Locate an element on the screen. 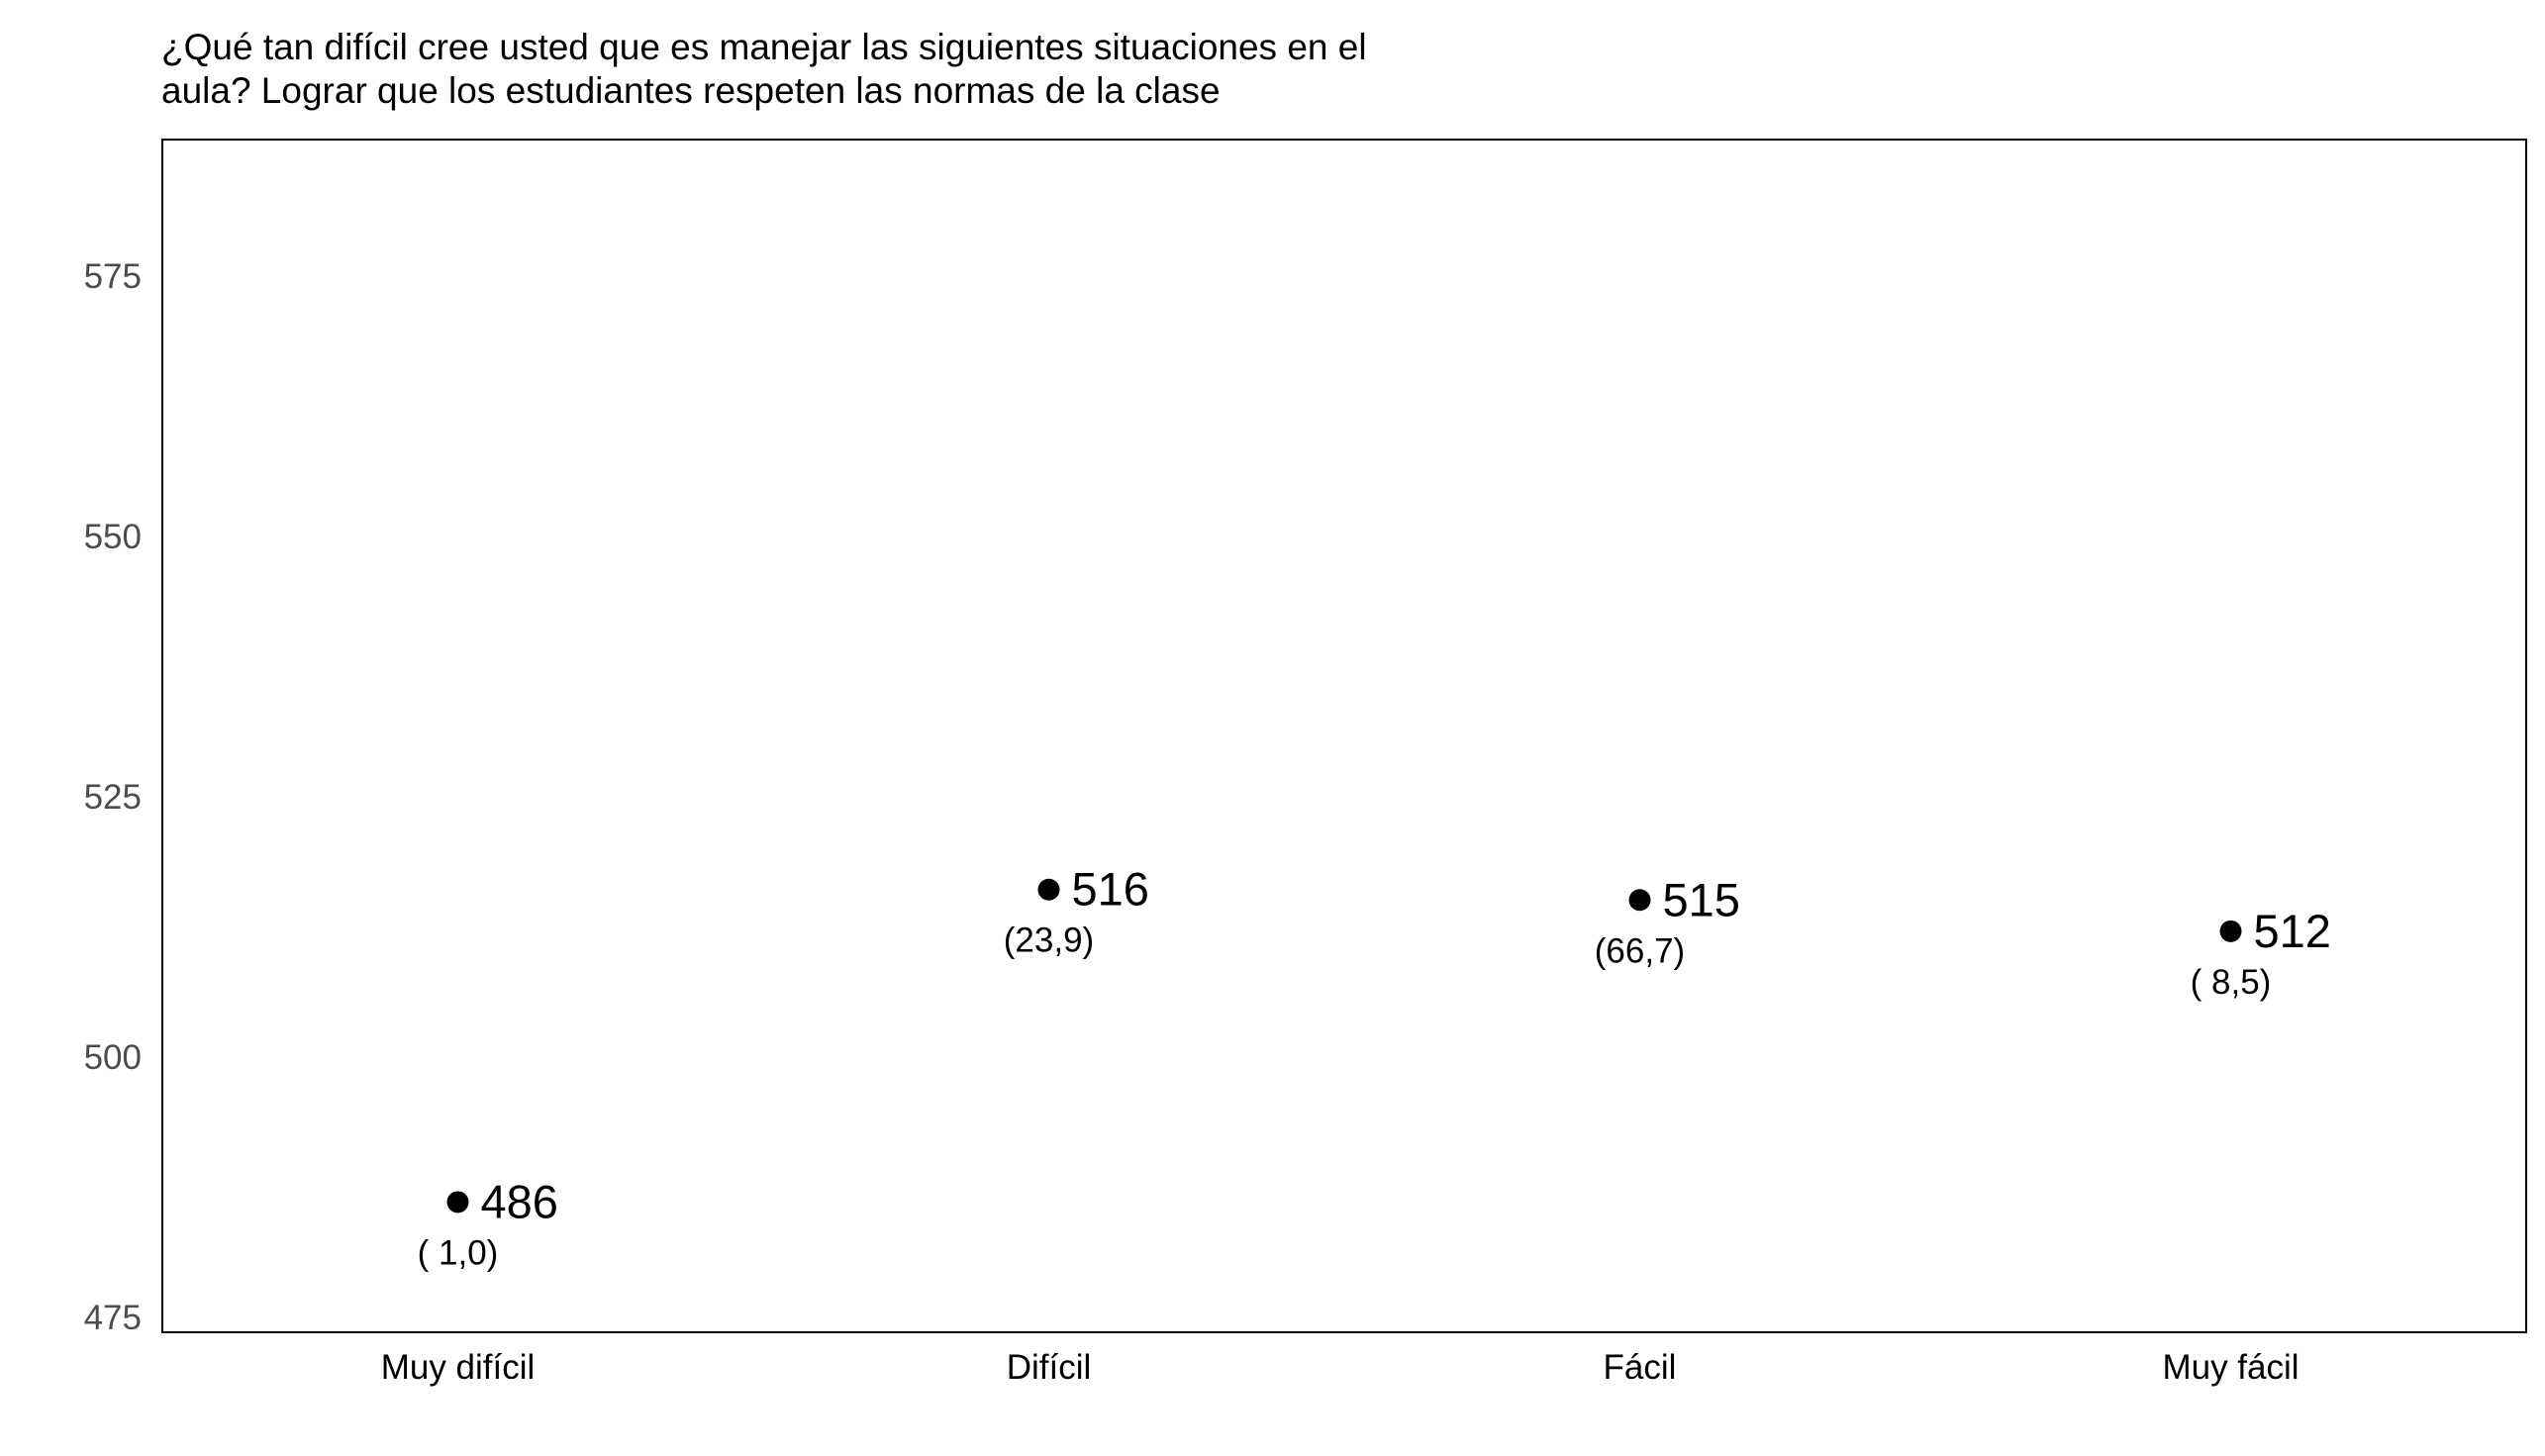 The height and width of the screenshot is (1456, 2545). x-tick-label: Muy fácil is located at coordinates (2230, 1367).